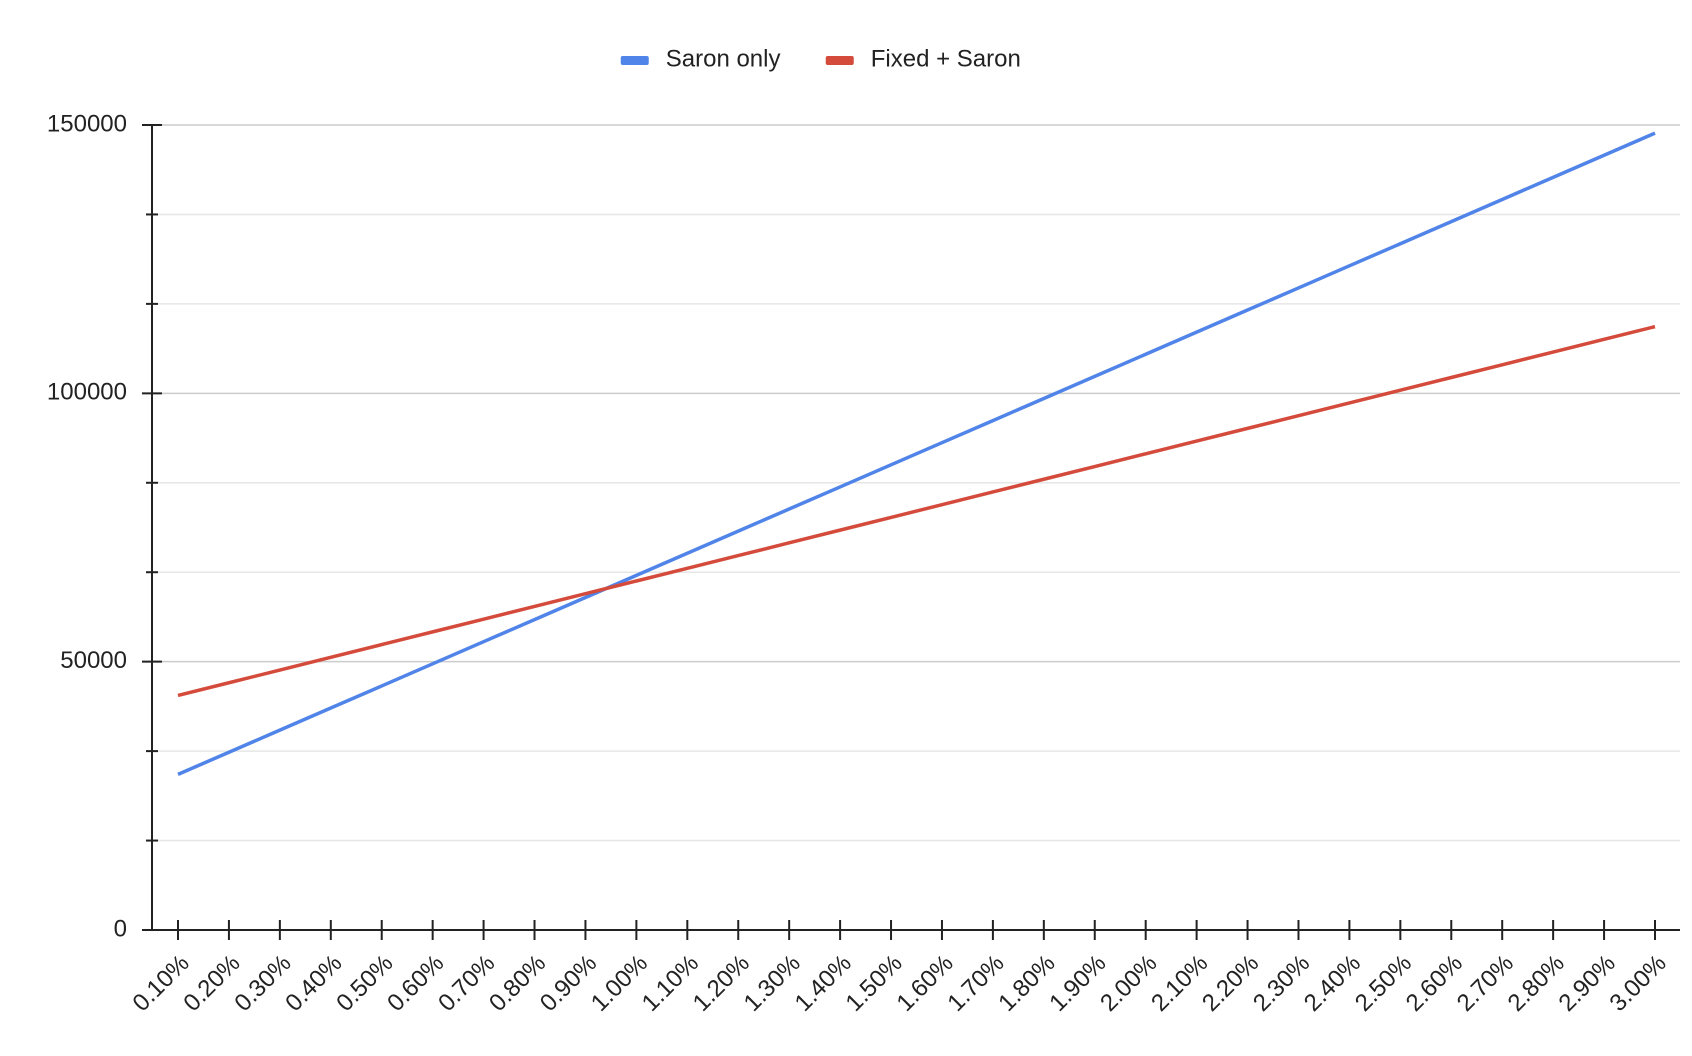  What do you see at coordinates (87, 123) in the screenshot?
I see `y-tick-label: 150000` at bounding box center [87, 123].